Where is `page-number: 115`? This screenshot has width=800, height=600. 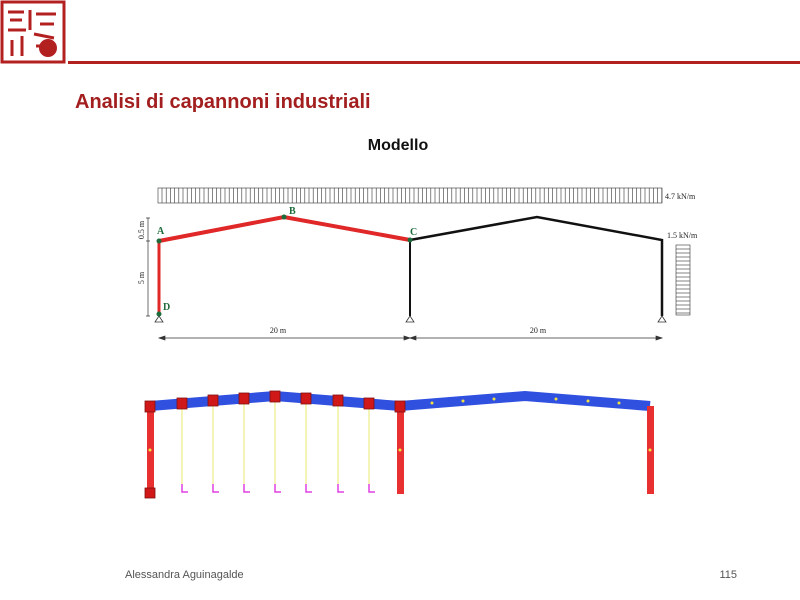
page-number: 115 is located at coordinates (728, 575).